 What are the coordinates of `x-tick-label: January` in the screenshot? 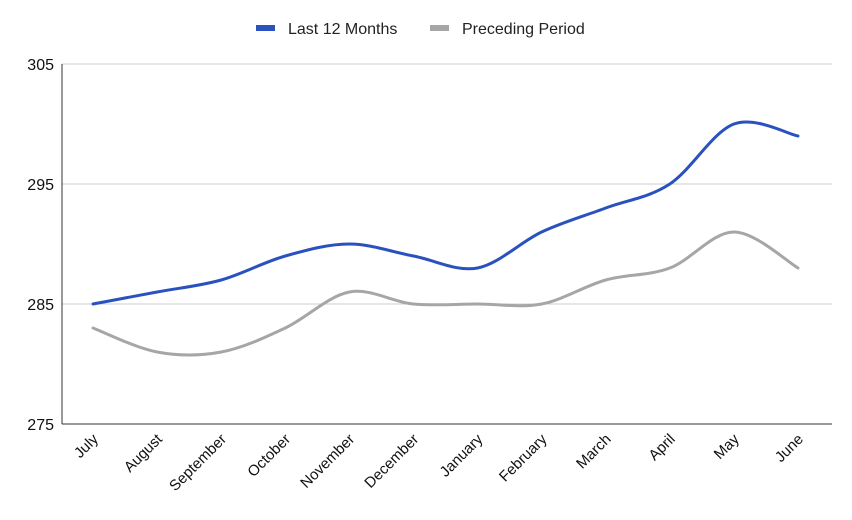 It's located at (462, 455).